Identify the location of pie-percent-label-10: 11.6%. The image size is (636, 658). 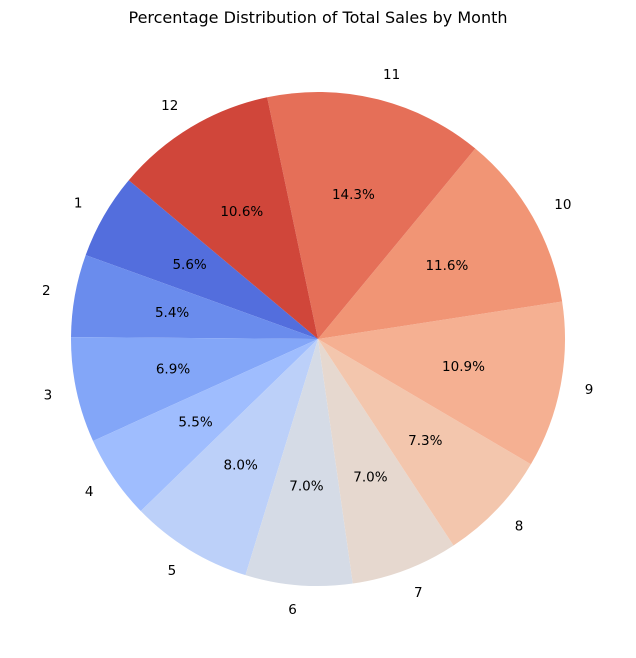
(446, 266).